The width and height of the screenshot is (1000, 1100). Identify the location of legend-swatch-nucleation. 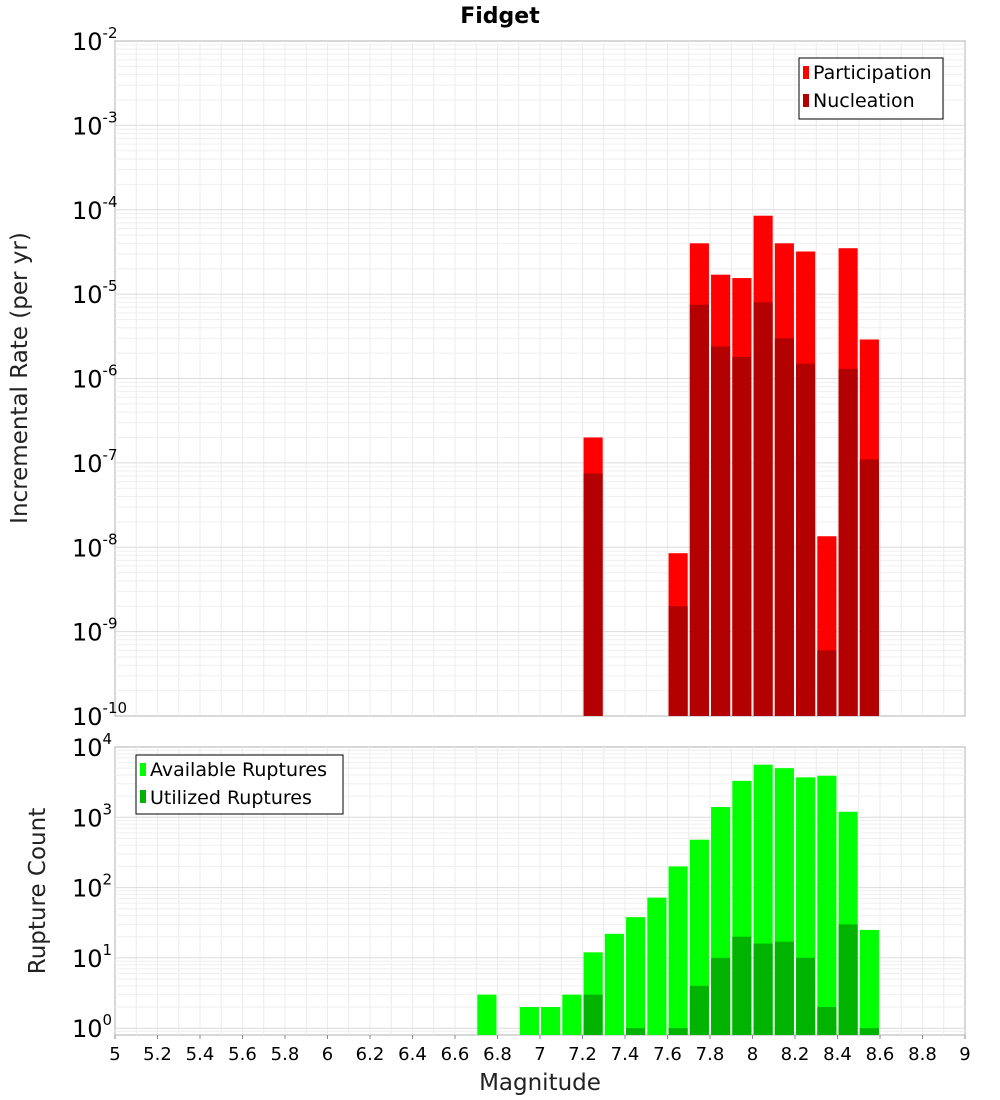
(806, 100).